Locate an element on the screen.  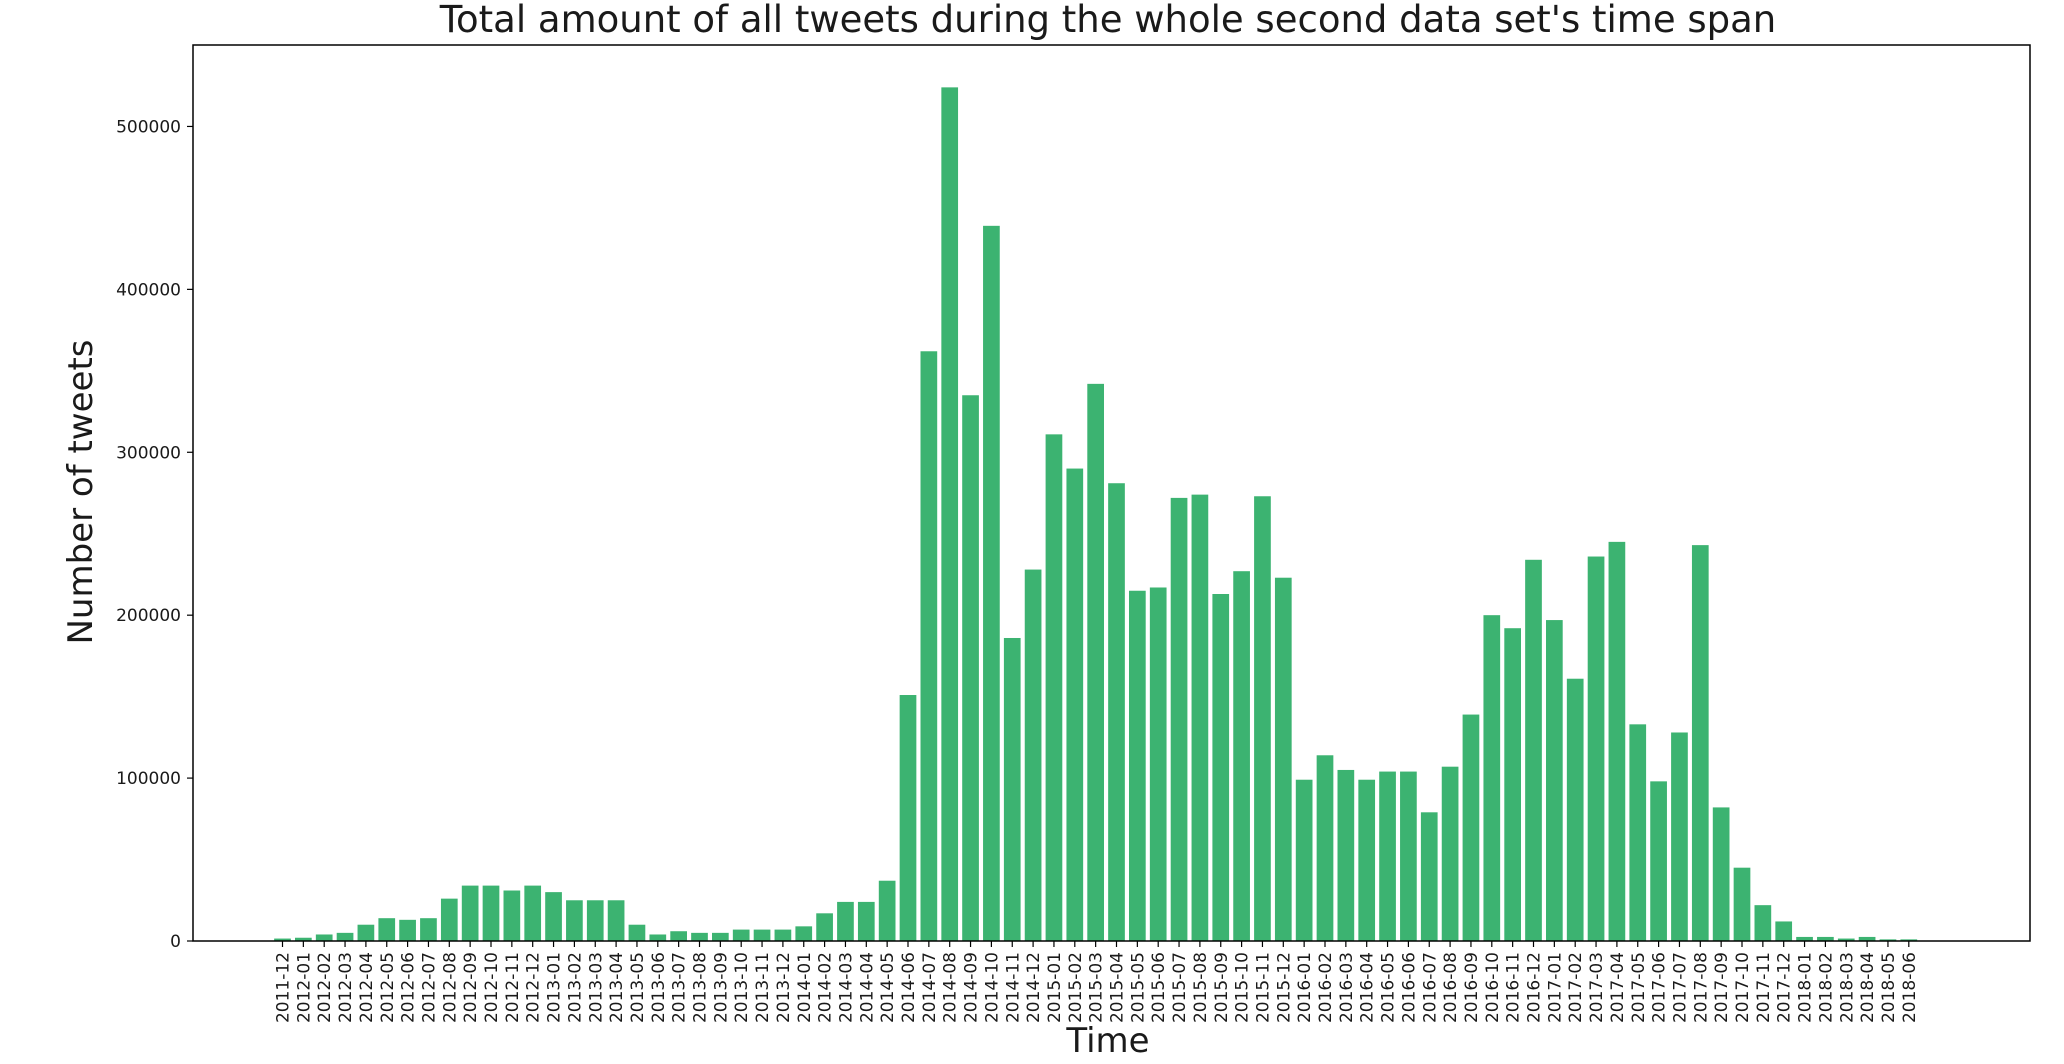
x-tick-label: 2017-02 is located at coordinates (1576, 987).